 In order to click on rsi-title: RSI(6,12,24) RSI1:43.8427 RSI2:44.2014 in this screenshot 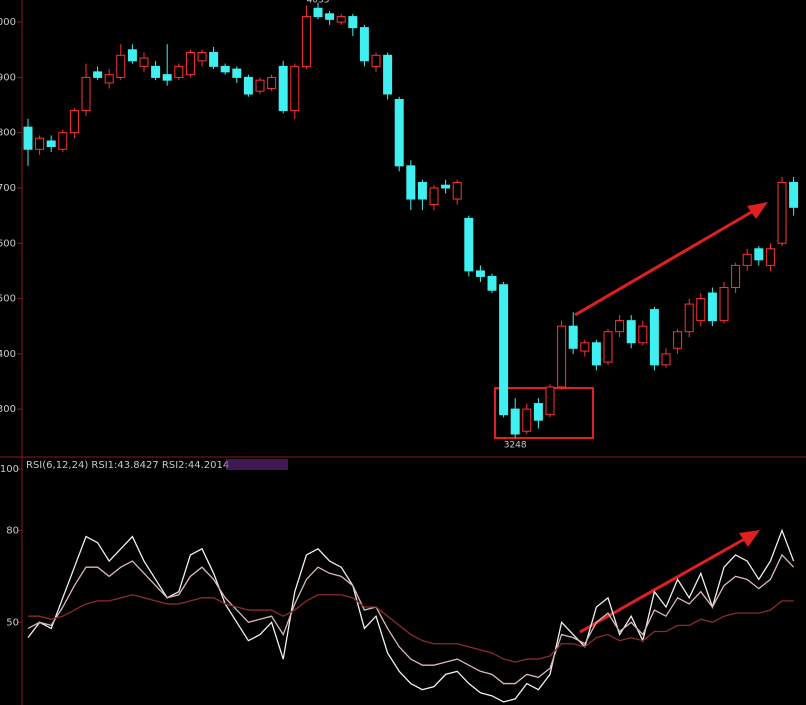, I will do `click(127, 465)`.